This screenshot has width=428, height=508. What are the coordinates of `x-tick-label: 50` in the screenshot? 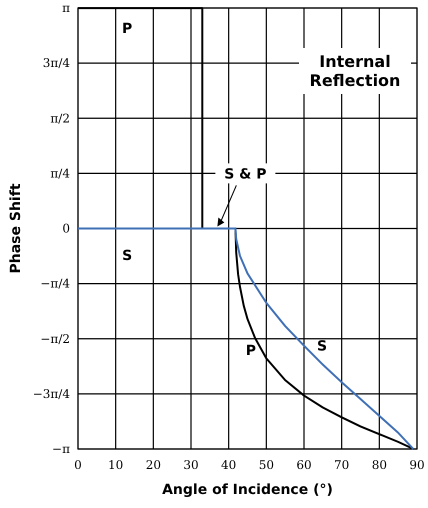 It's located at (266, 465).